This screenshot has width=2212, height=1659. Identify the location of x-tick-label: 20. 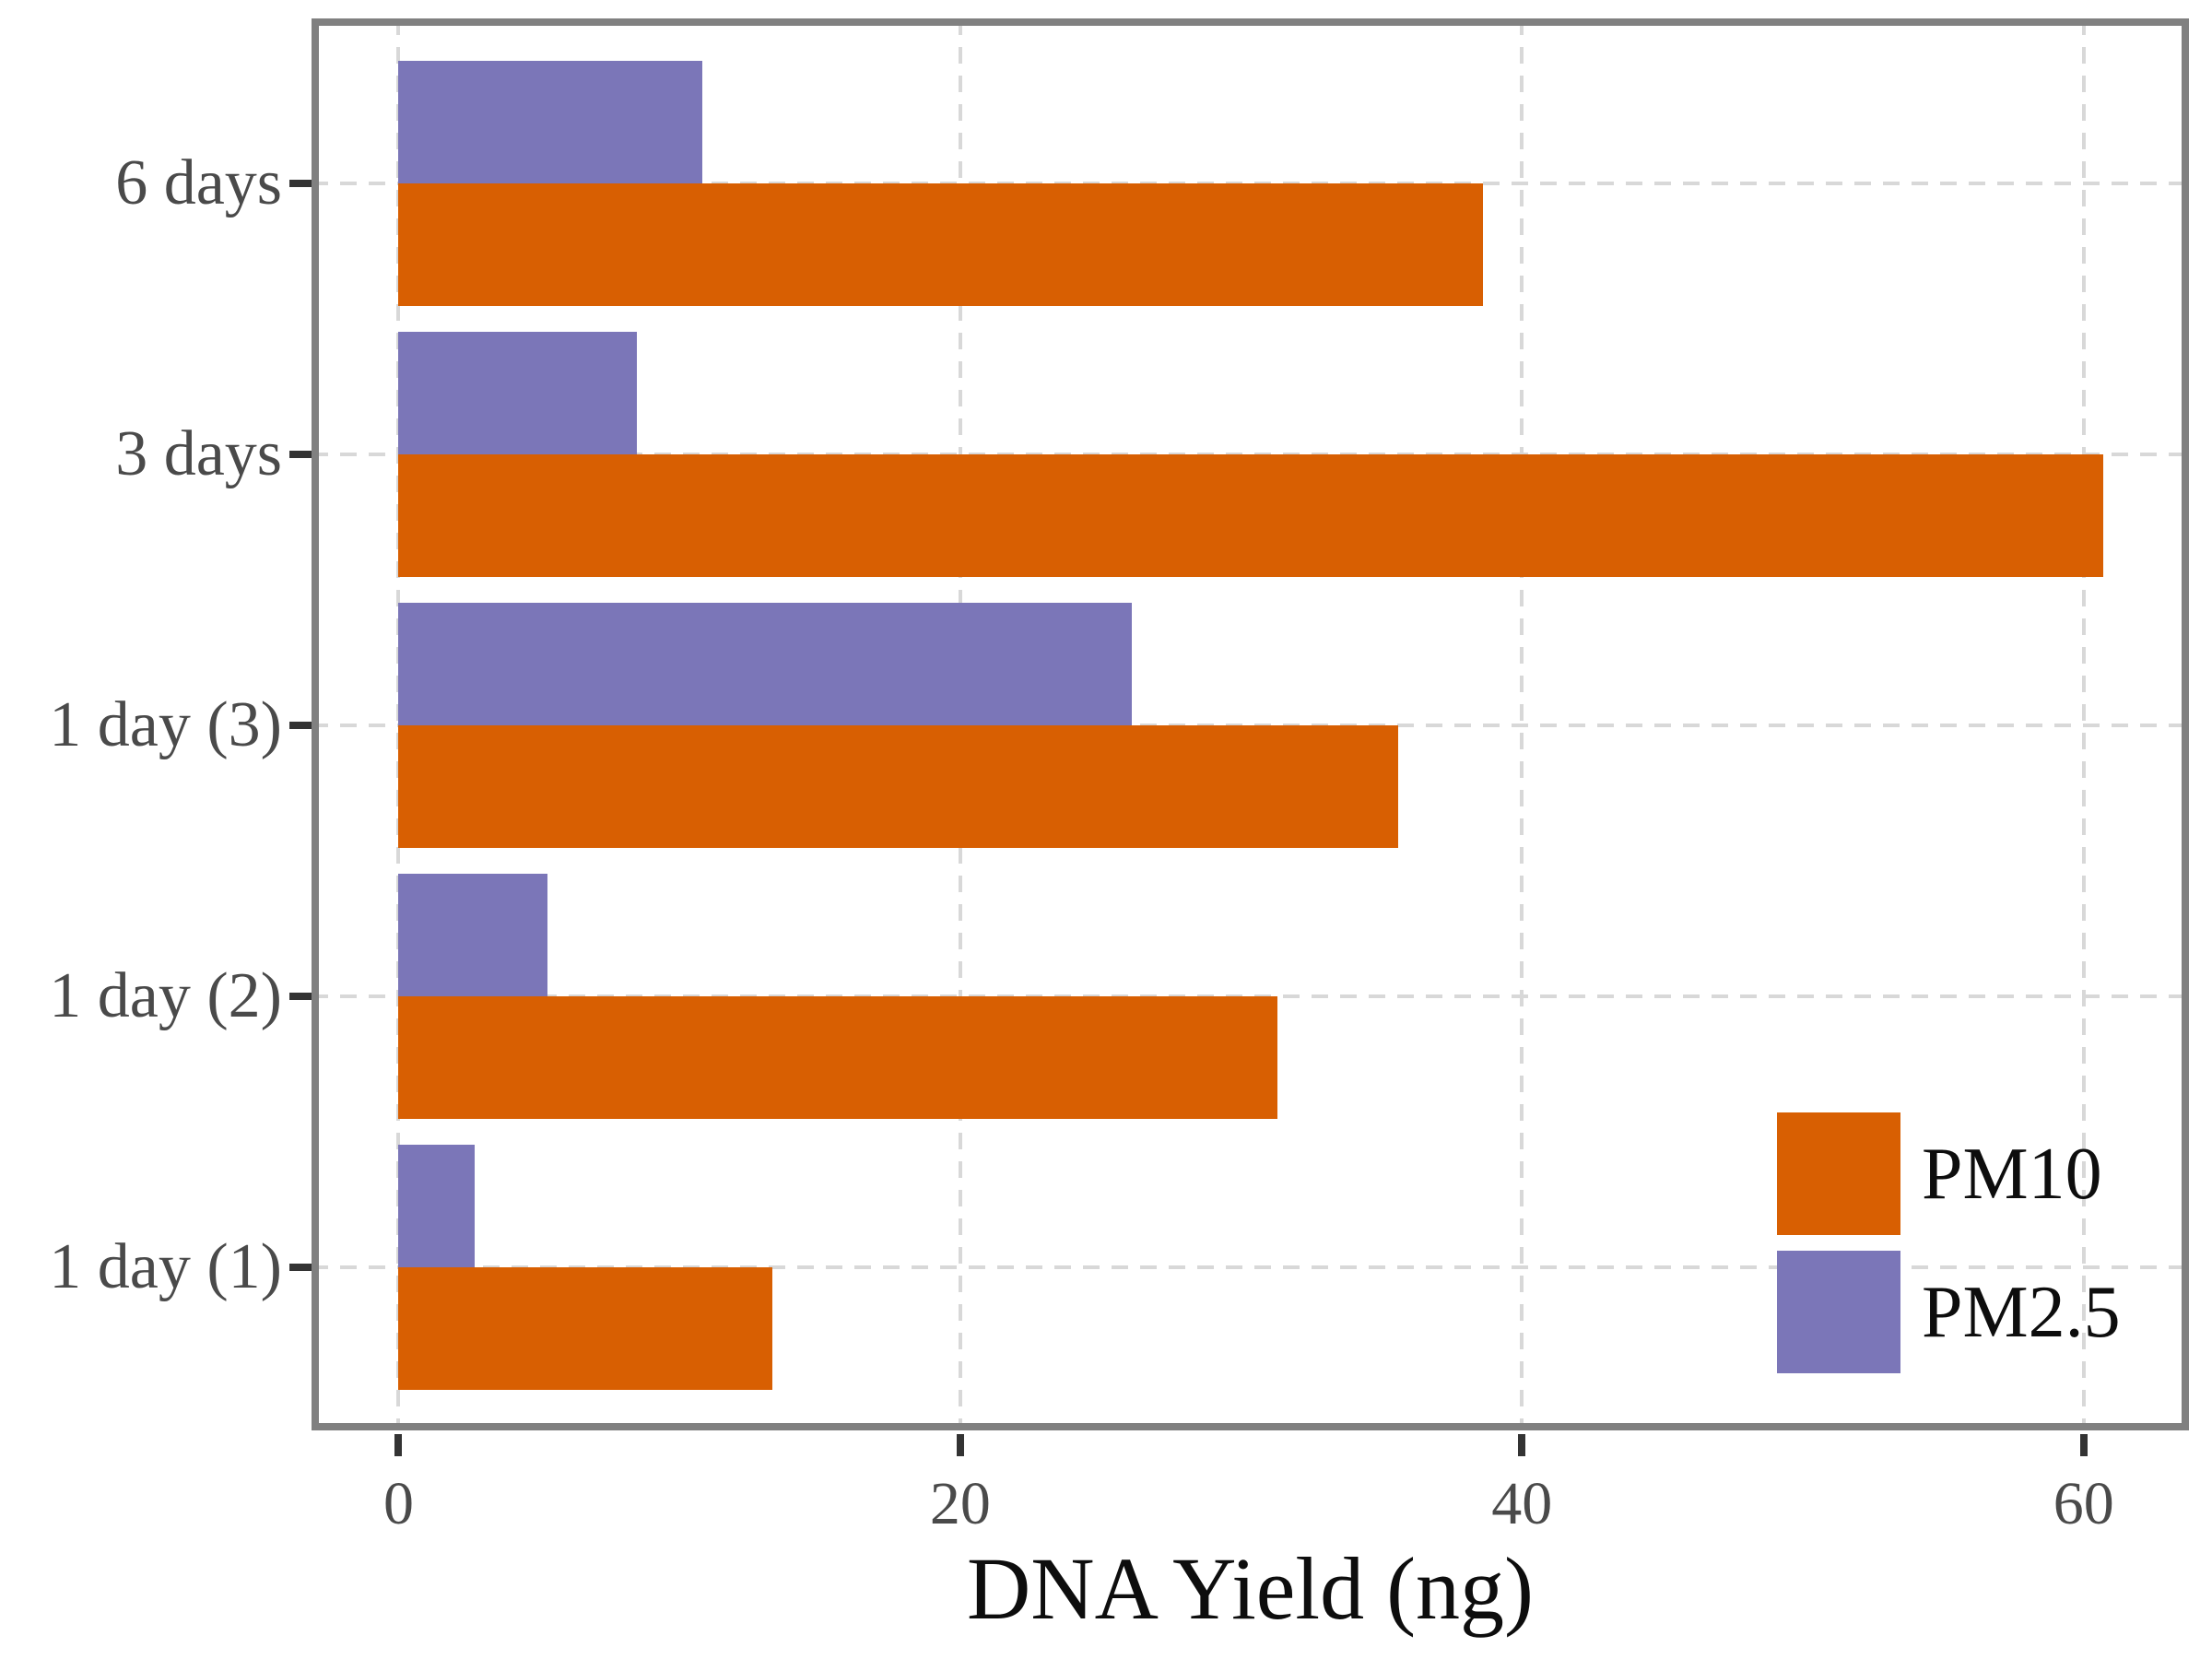
(960, 1503).